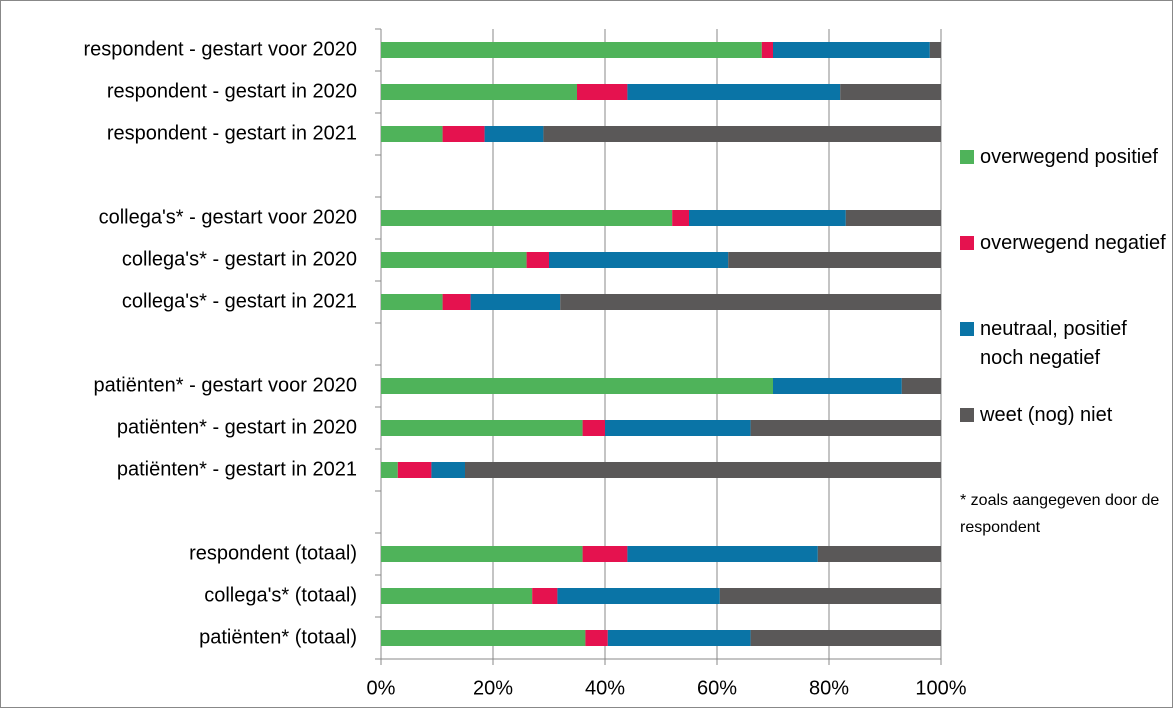  I want to click on y-tick-label: collega's* - gestart in 2021, so click(239, 301).